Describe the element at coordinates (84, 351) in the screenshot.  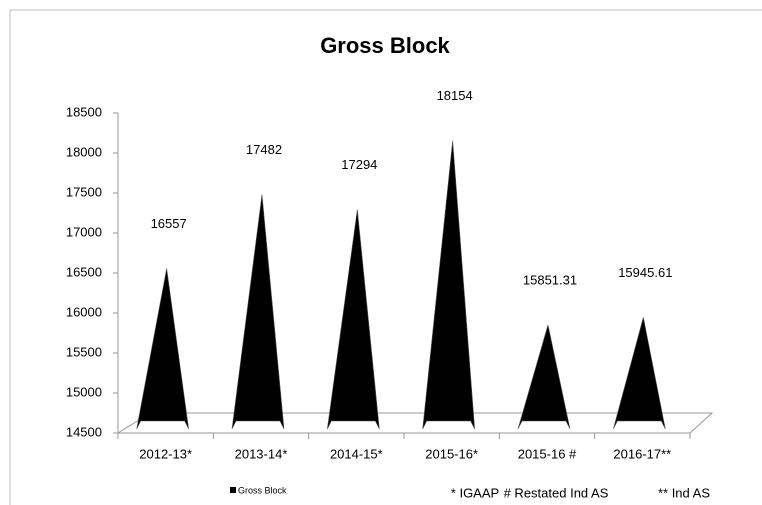
I see `y-tick-label: 15500` at that location.